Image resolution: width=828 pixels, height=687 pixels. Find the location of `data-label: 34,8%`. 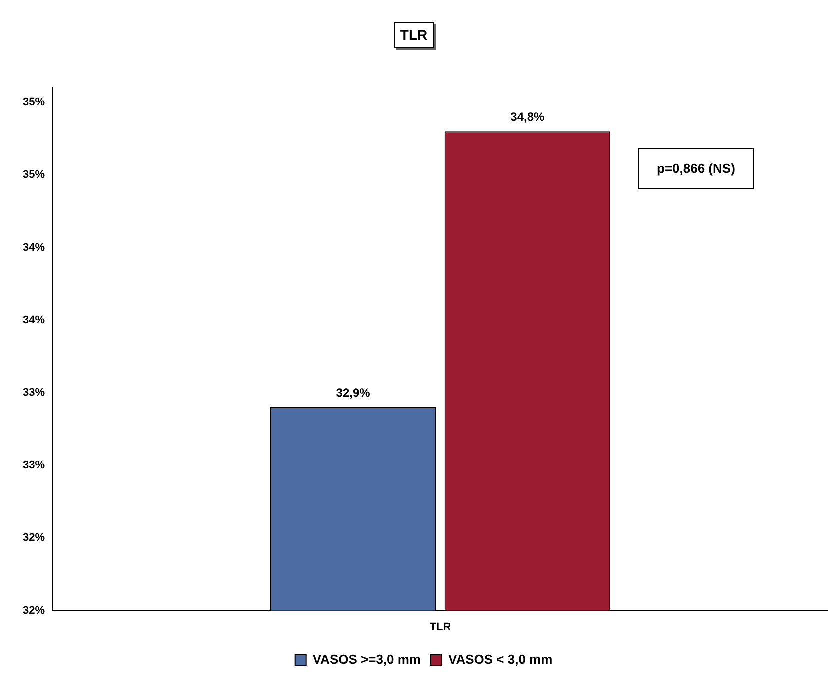

data-label: 34,8% is located at coordinates (528, 117).